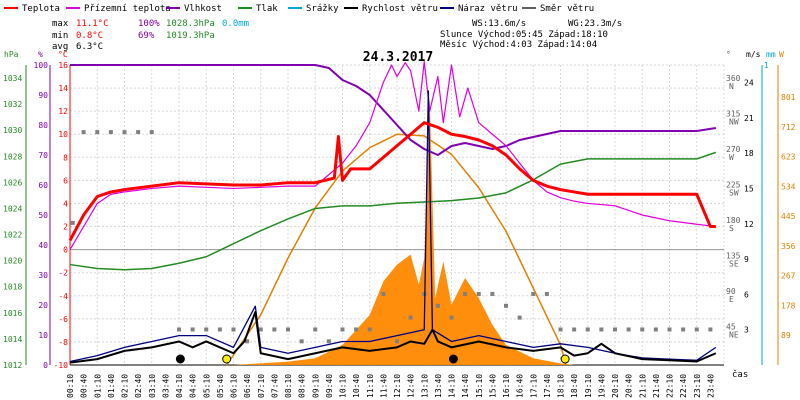  What do you see at coordinates (41, 65) in the screenshot?
I see `percent-tick-label: 100` at bounding box center [41, 65].